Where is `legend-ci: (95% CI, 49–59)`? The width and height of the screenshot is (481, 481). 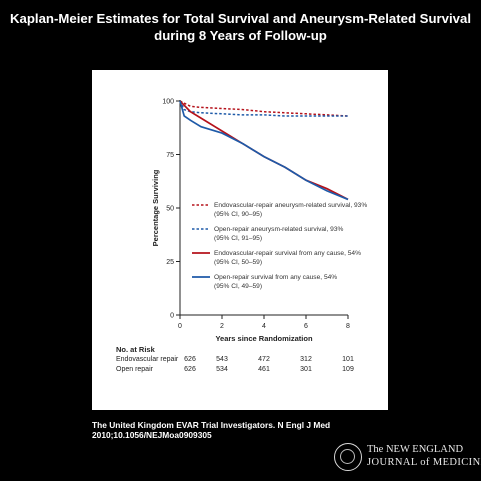 legend-ci: (95% CI, 49–59) is located at coordinates (238, 286).